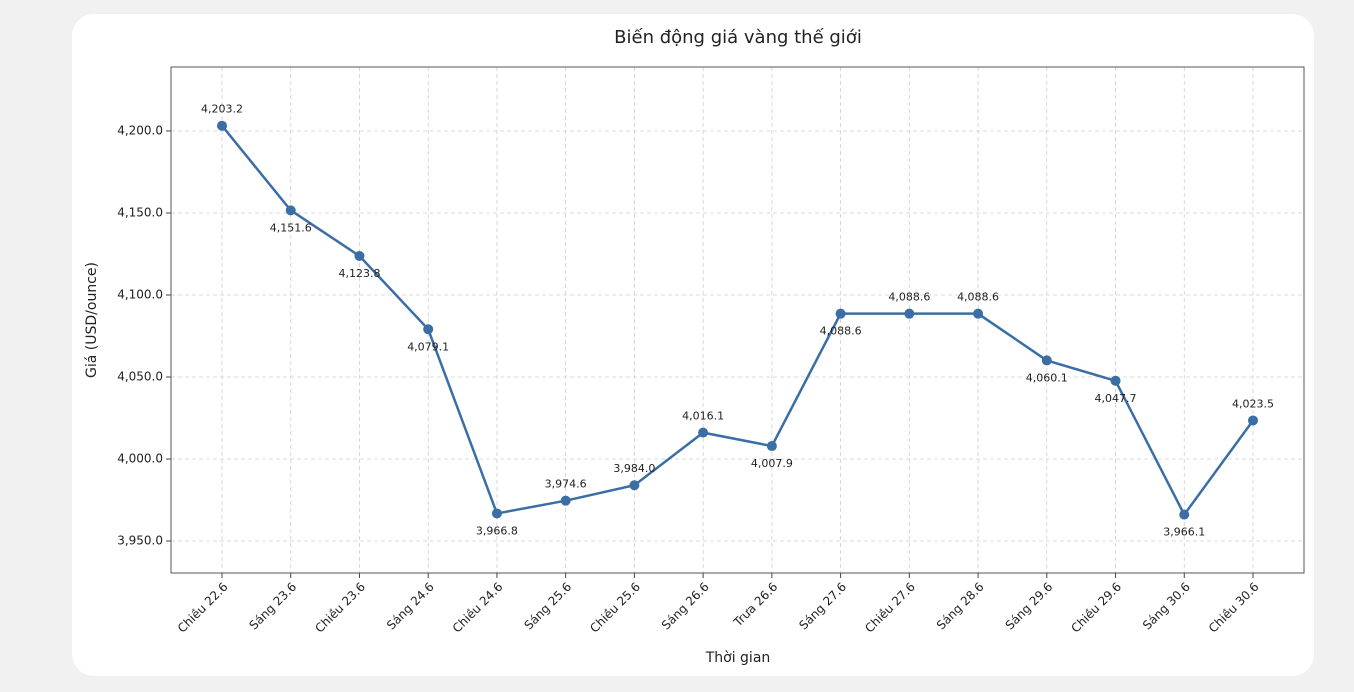  Describe the element at coordinates (703, 416) in the screenshot. I see `data-label: 4,016.1` at that location.